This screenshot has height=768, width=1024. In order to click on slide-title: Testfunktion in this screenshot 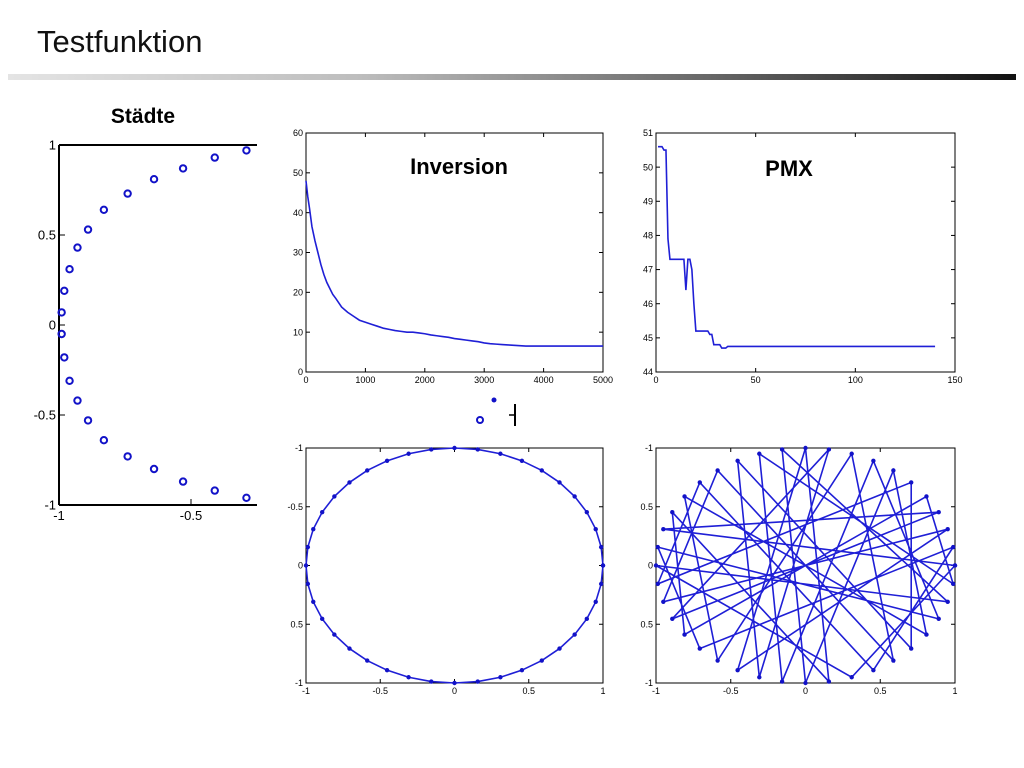, I will do `click(120, 41)`.